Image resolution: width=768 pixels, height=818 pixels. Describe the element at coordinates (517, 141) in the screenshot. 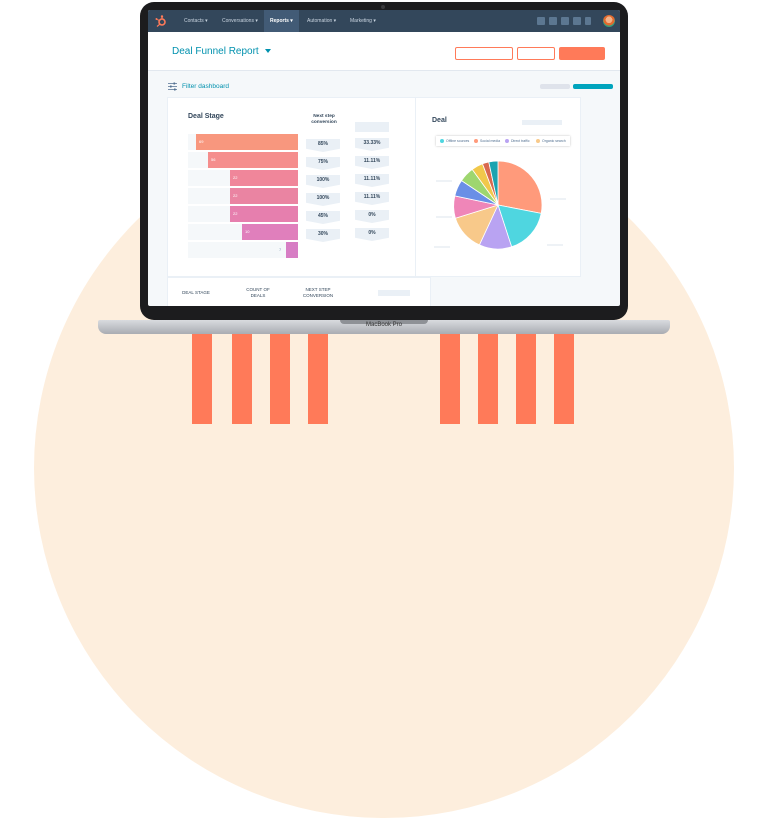

I see `legend-item: Direct traffic` at that location.